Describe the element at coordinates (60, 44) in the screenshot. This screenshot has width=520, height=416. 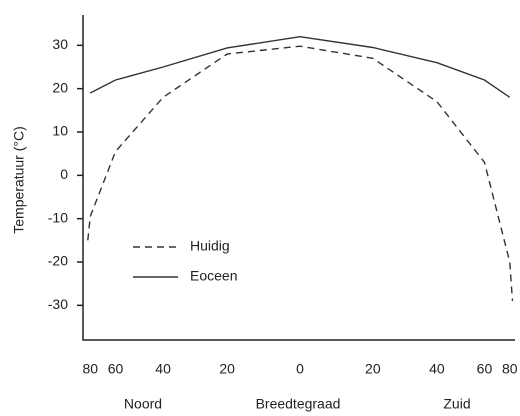
I see `y-tick-label: 30` at that location.